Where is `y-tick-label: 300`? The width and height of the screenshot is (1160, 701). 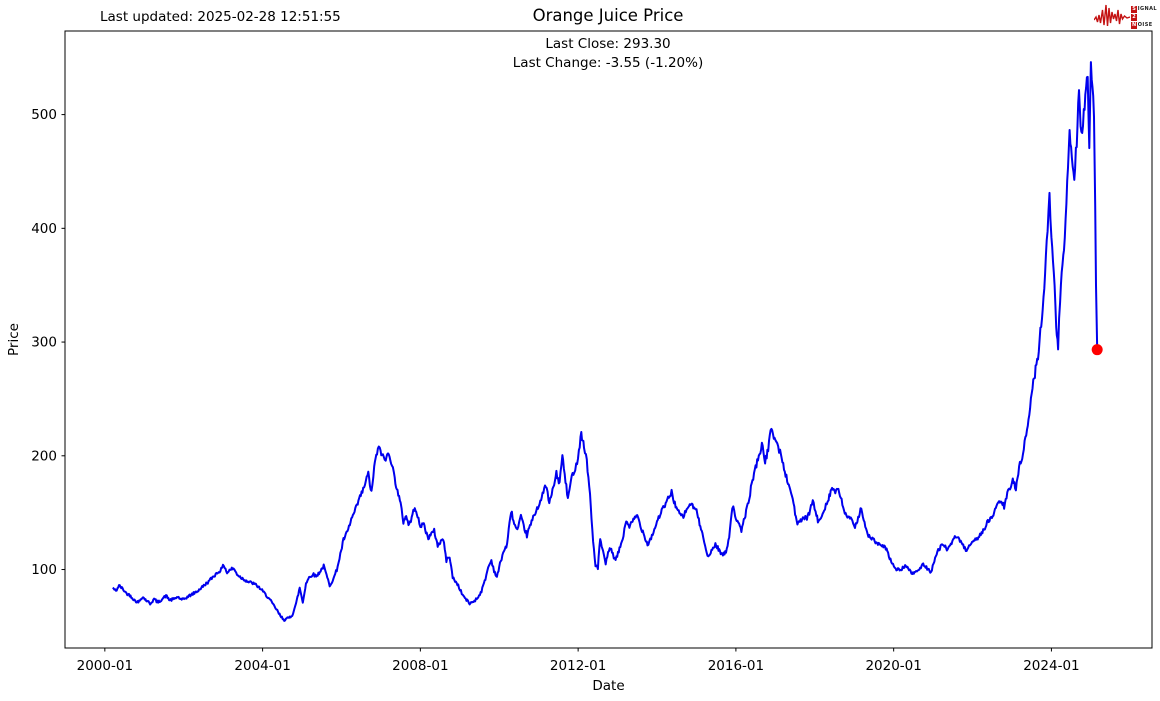 y-tick-label: 300 is located at coordinates (44, 343).